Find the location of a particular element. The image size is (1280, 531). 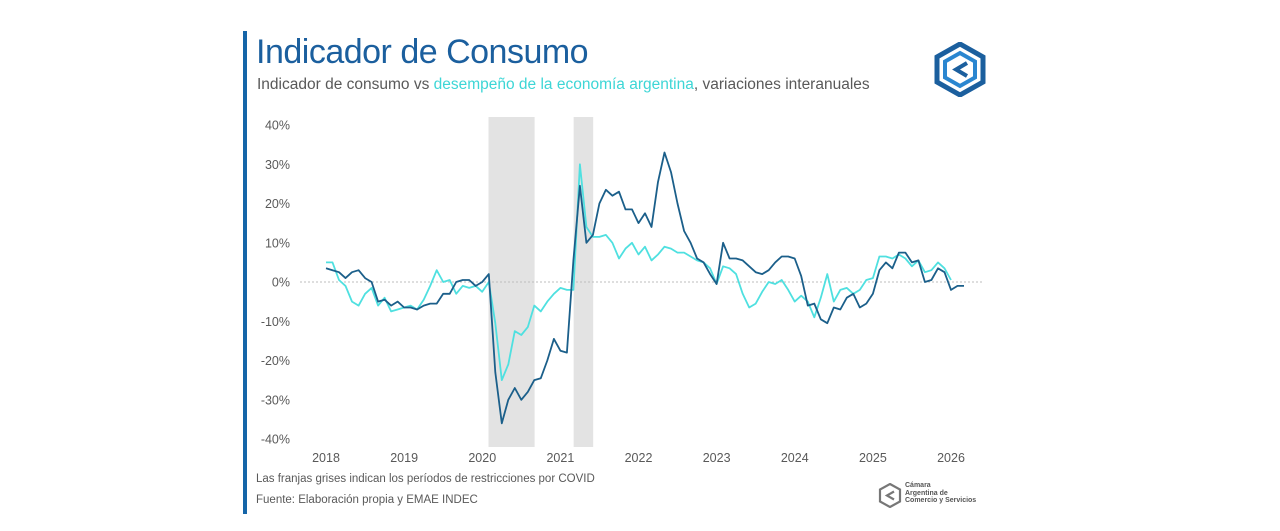

cac-logo: Cámara Argentina de Comercio y Servicios is located at coordinates (938, 496).